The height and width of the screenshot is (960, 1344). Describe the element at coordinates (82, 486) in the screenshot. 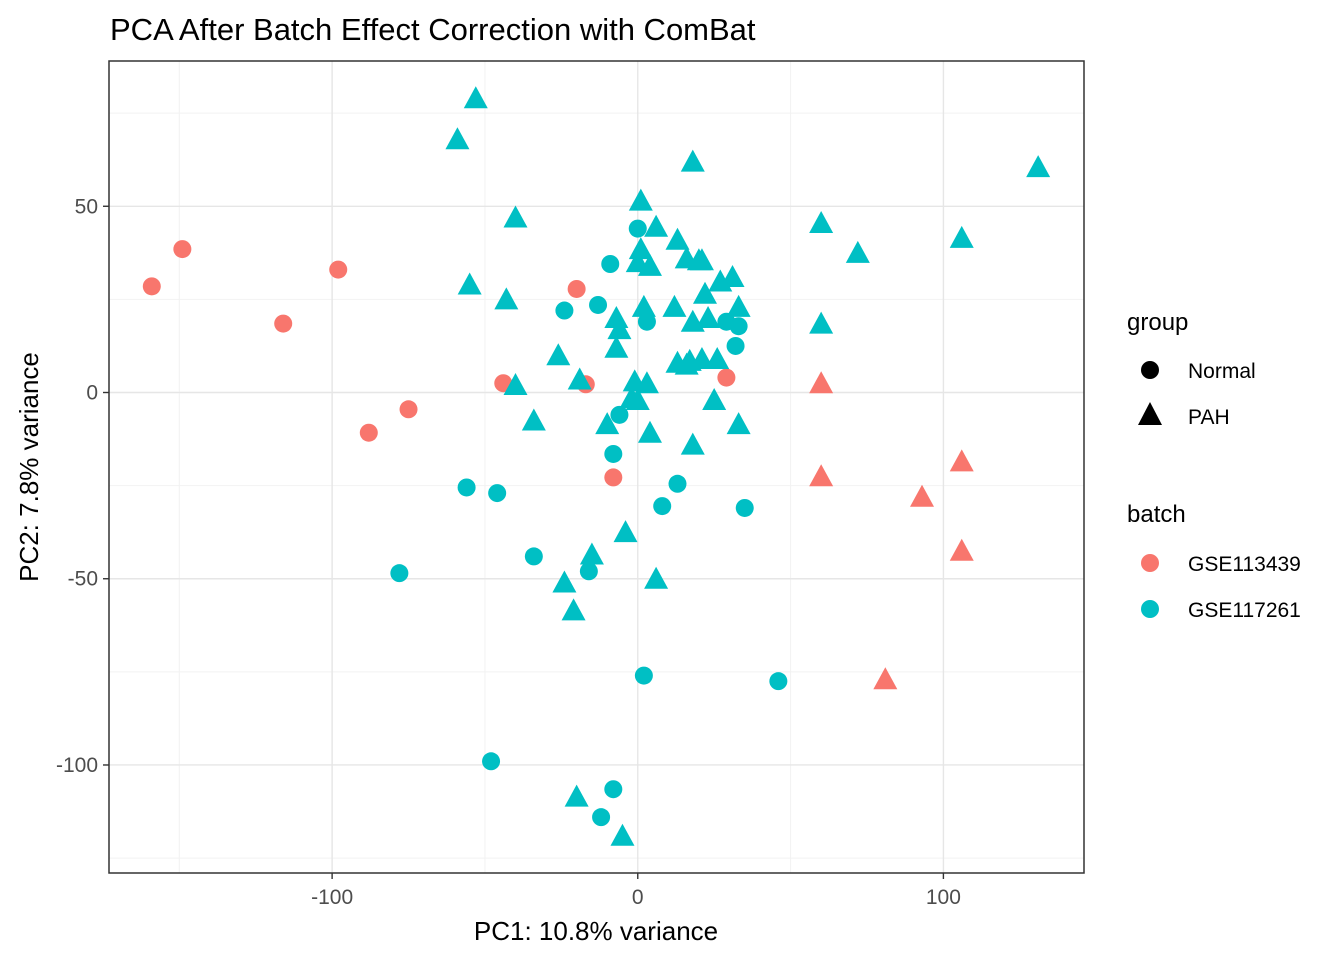

I see `y-axis: -100 -50 0 50` at that location.